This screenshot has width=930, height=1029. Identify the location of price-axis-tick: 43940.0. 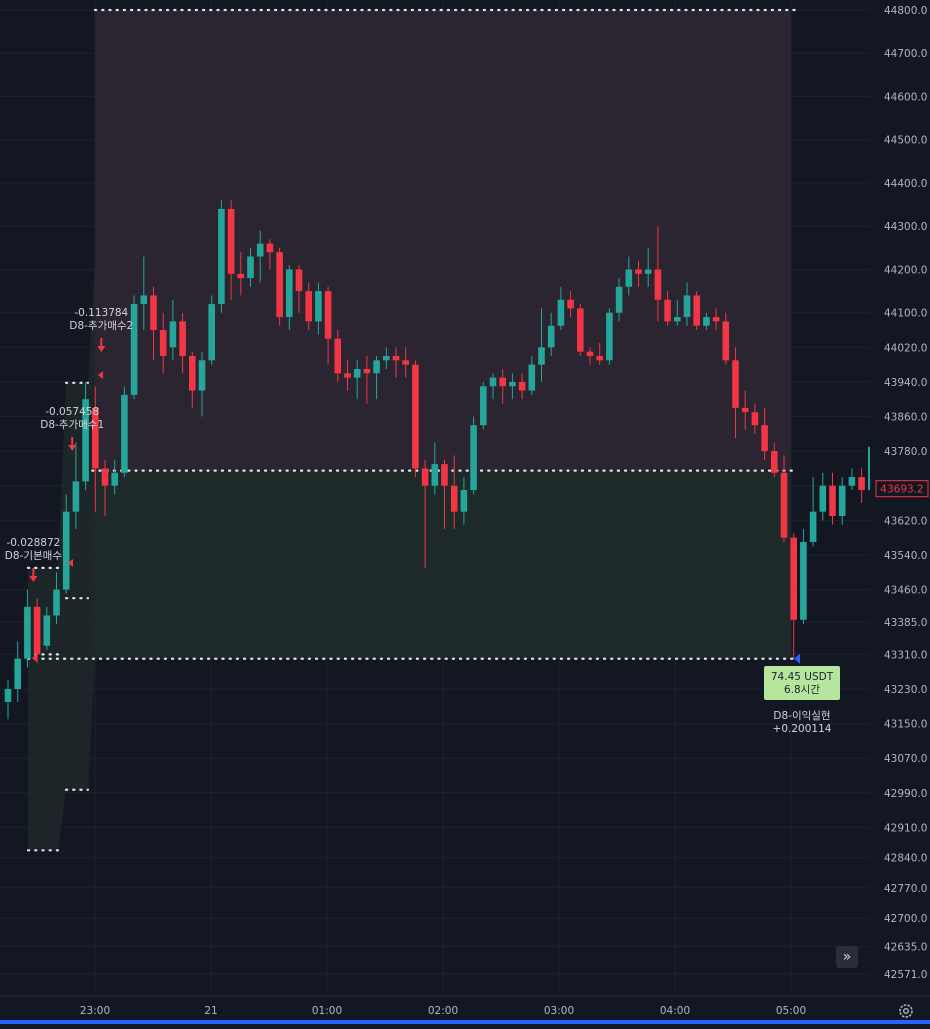
(905, 383).